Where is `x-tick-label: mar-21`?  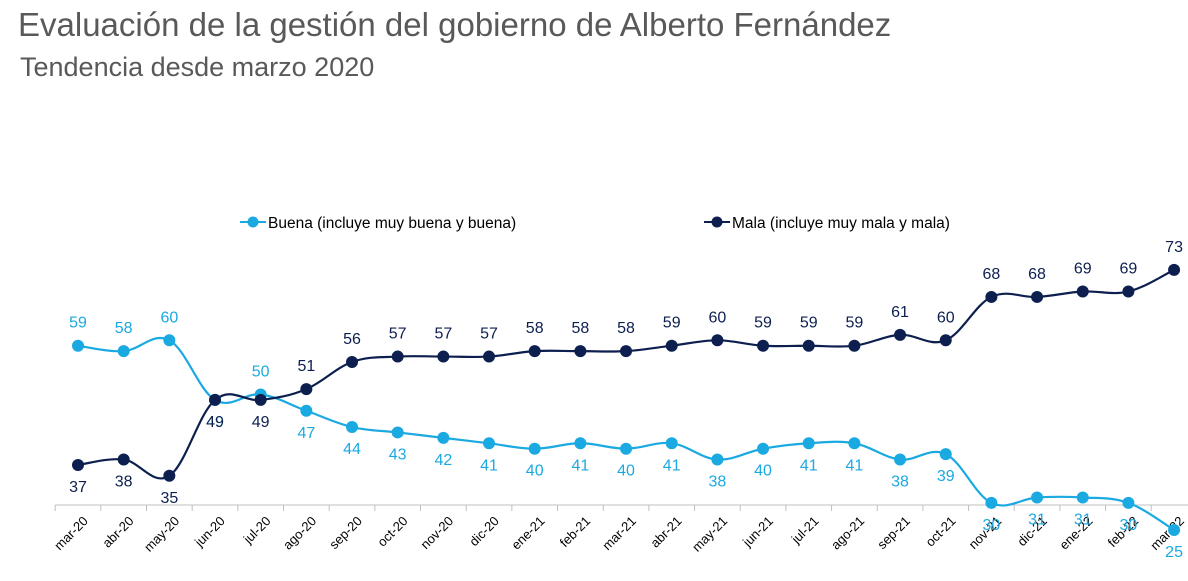 x-tick-label: mar-21 is located at coordinates (619, 533).